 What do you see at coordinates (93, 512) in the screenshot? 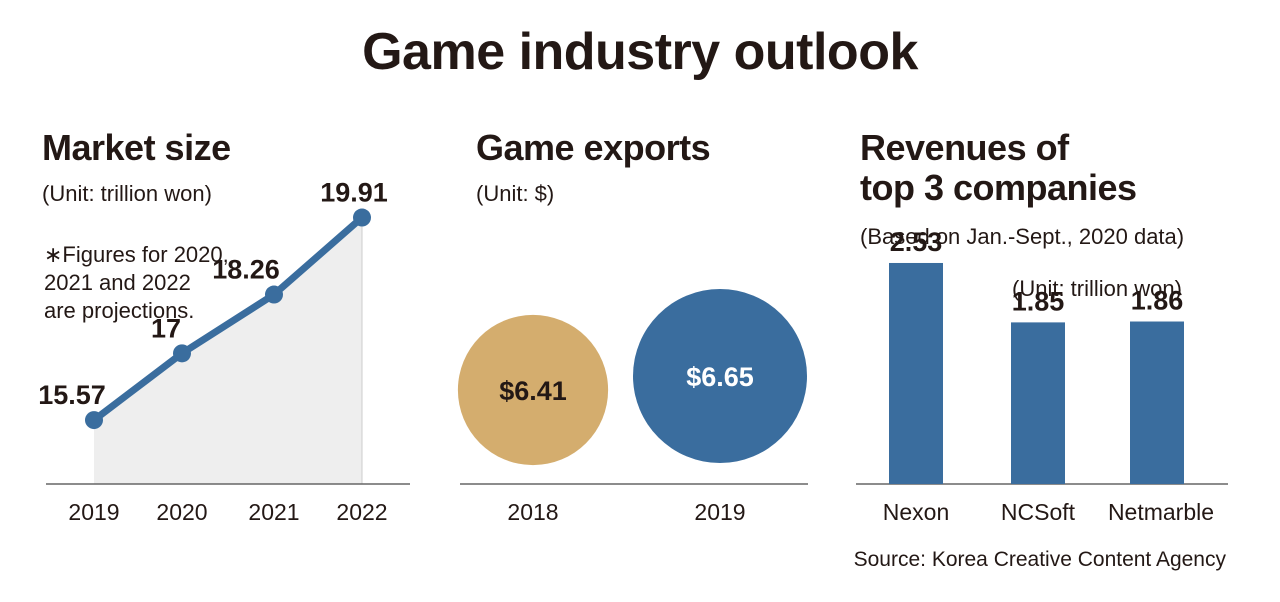
I see `market-size-tick-label: 2019` at bounding box center [93, 512].